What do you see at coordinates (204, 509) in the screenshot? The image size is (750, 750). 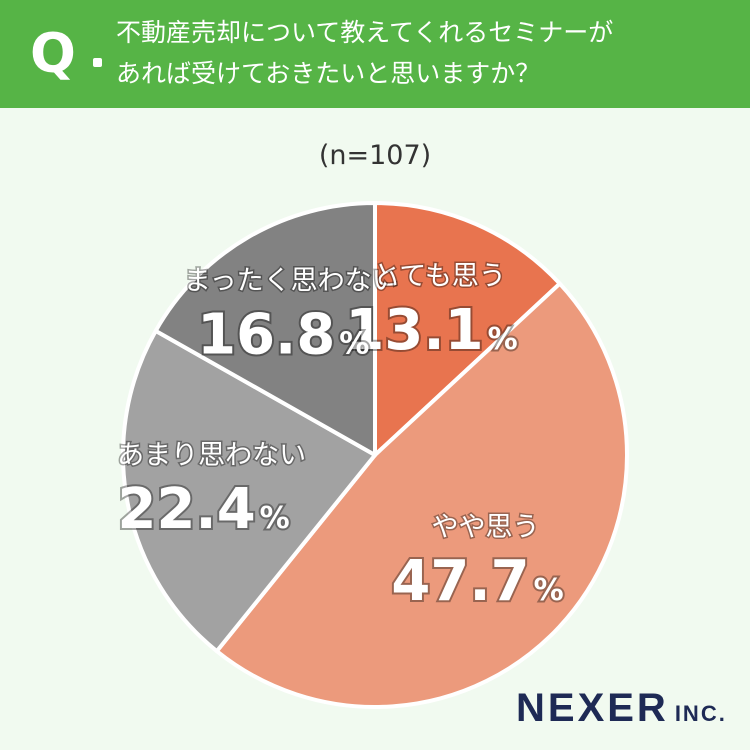 I see `slice-value: 22.4%` at bounding box center [204, 509].